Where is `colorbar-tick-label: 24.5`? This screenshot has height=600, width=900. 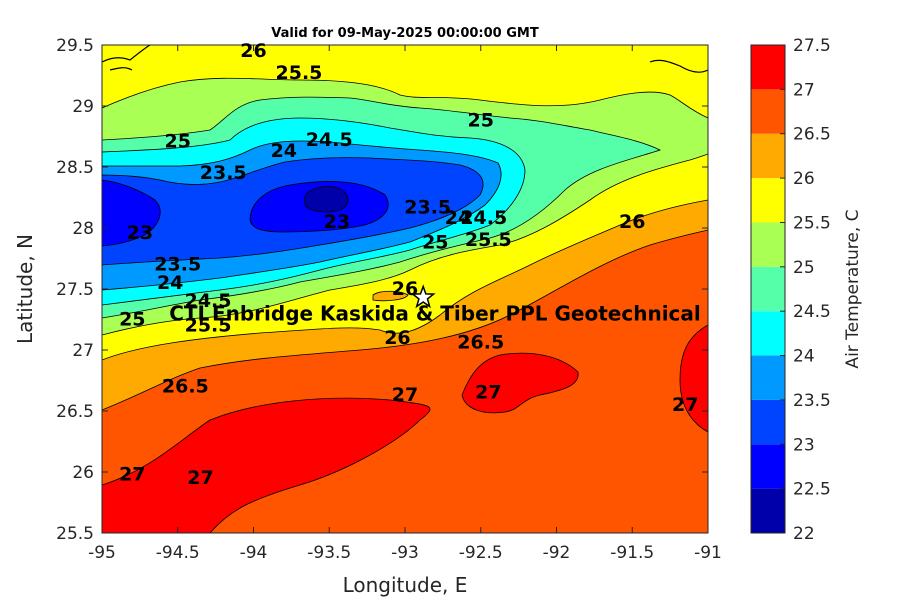 colorbar-tick-label: 24.5 is located at coordinates (812, 312).